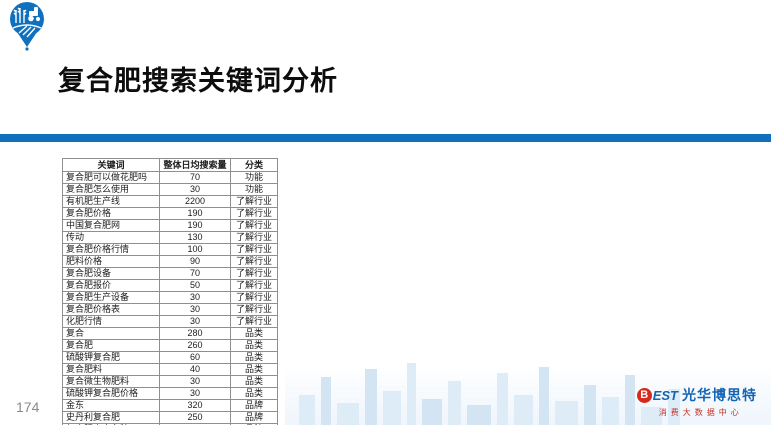 This screenshot has height=425, width=771. I want to click on table-row: 硫酸钾复合肥 60 品类, so click(170, 357).